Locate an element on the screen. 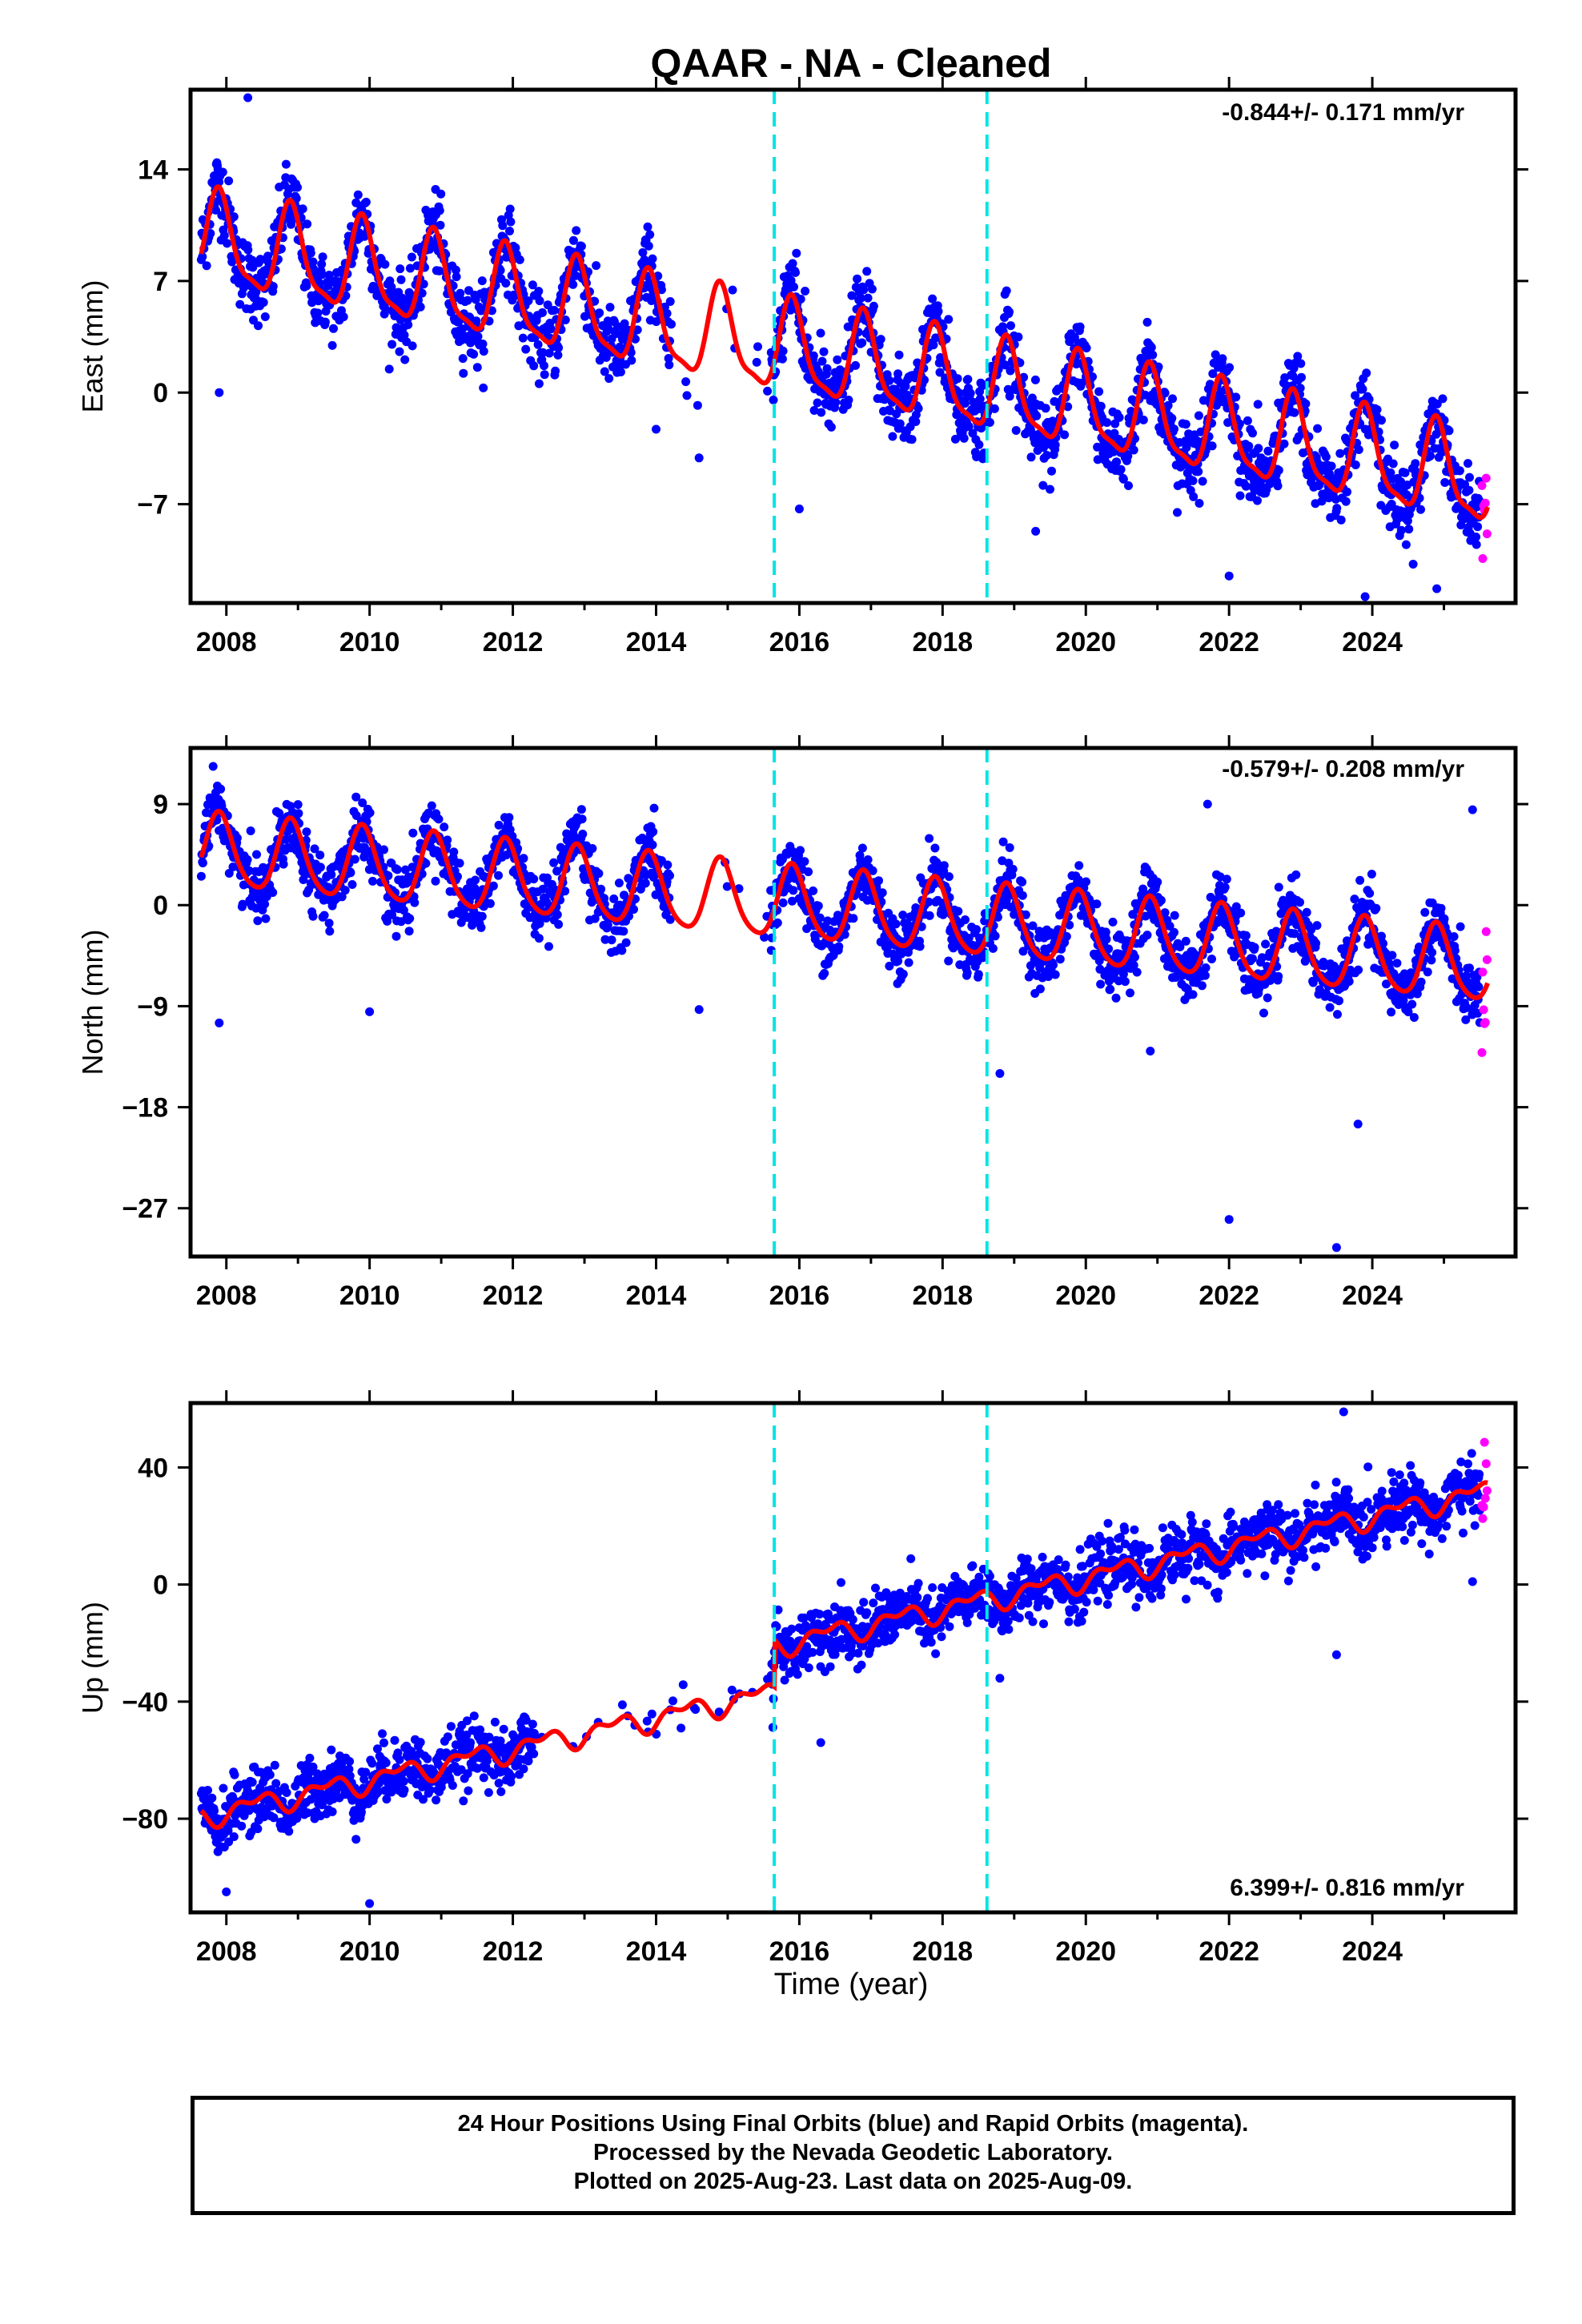 The width and height of the screenshot is (1582, 2324). east-x-tick-label: 2018 is located at coordinates (944, 642).